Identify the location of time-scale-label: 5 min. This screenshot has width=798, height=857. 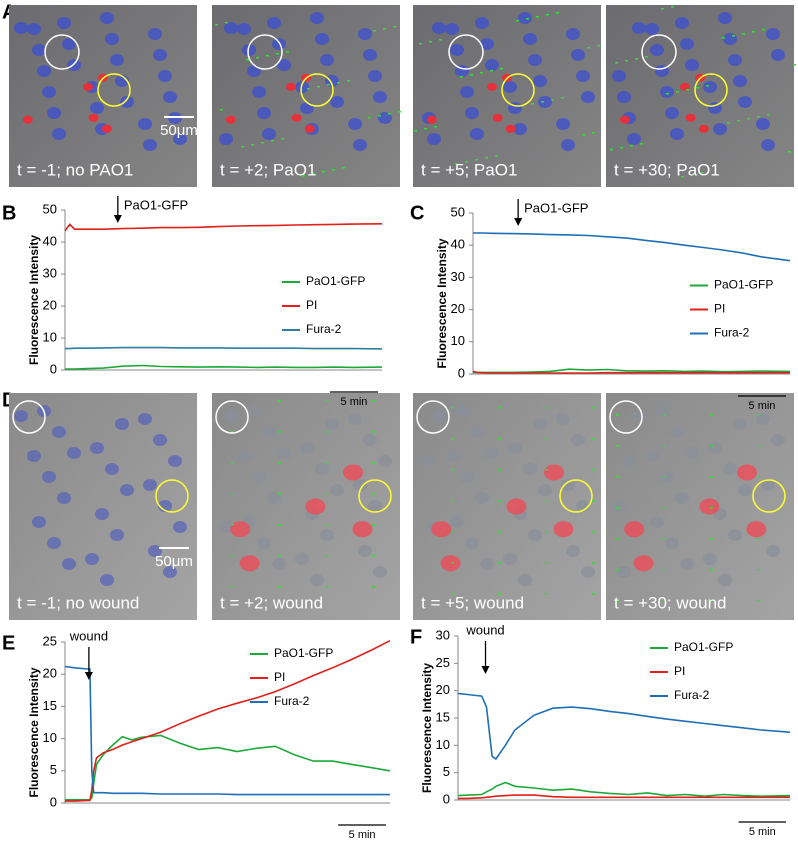
(354, 402).